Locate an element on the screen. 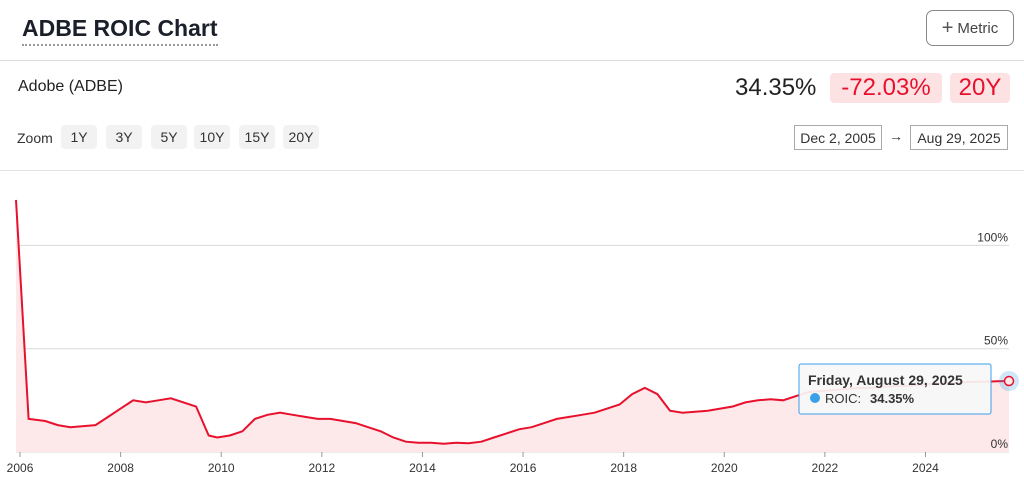  x-tick-label: 2014 is located at coordinates (422, 468).